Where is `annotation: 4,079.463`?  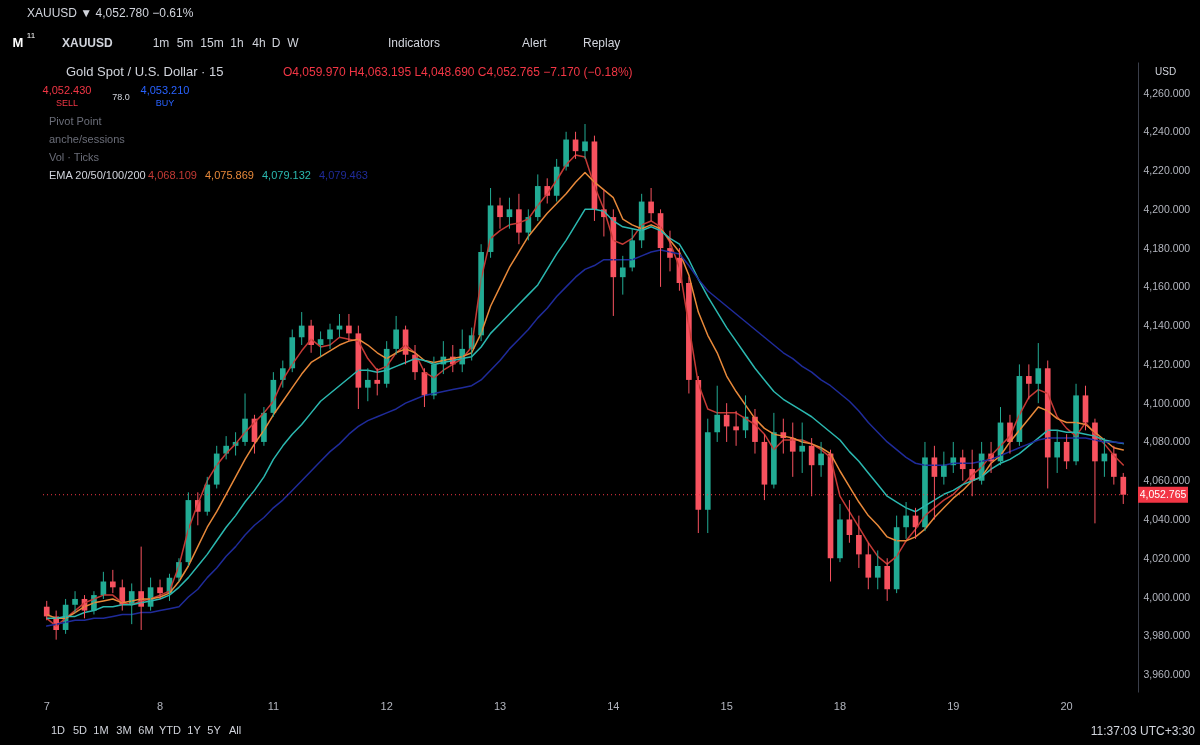 annotation: 4,079.463 is located at coordinates (343, 175).